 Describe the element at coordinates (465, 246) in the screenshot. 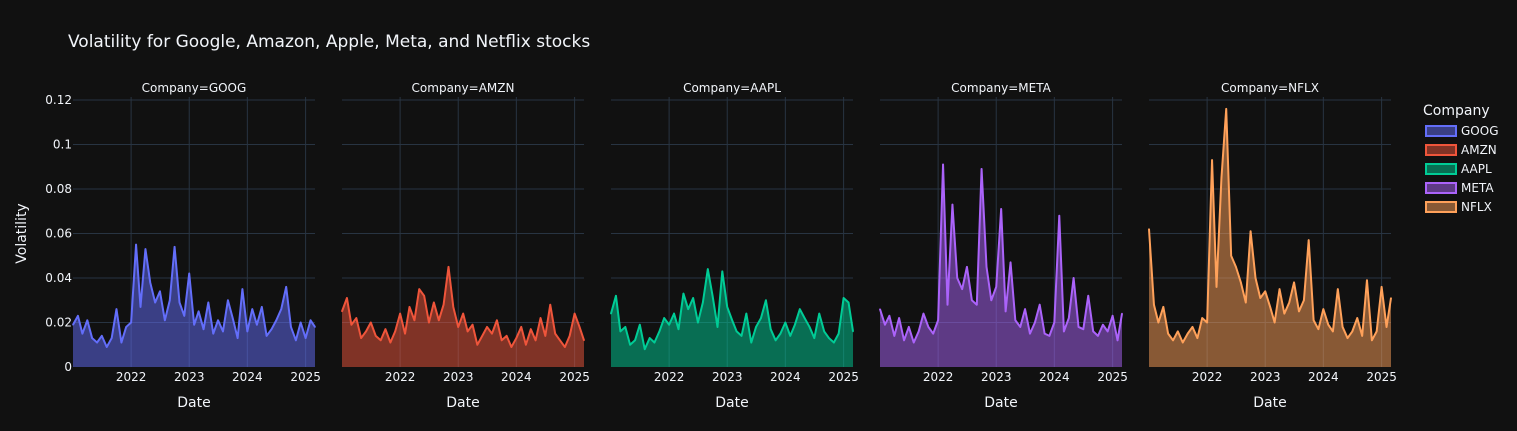

I see `facet-panel-amzn: 2022 2023 2024 2025 Company=AMZN Date` at that location.